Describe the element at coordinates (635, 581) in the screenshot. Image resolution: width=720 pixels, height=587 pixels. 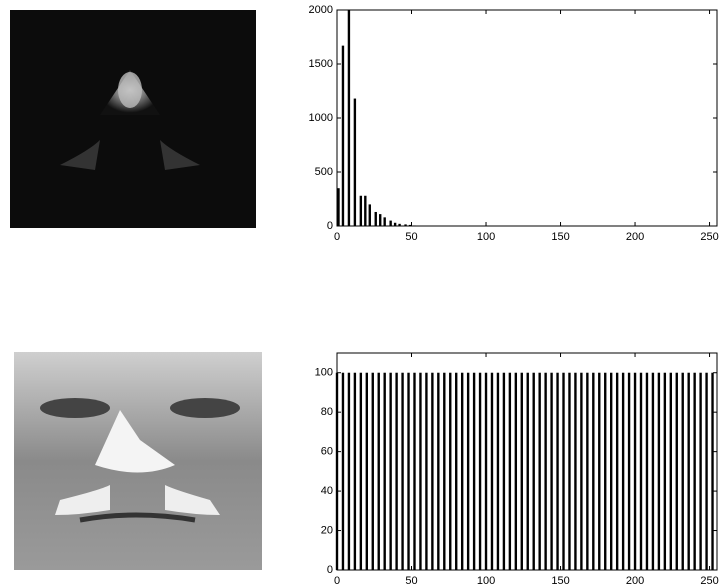
I see `x-tick-label: 200` at that location.